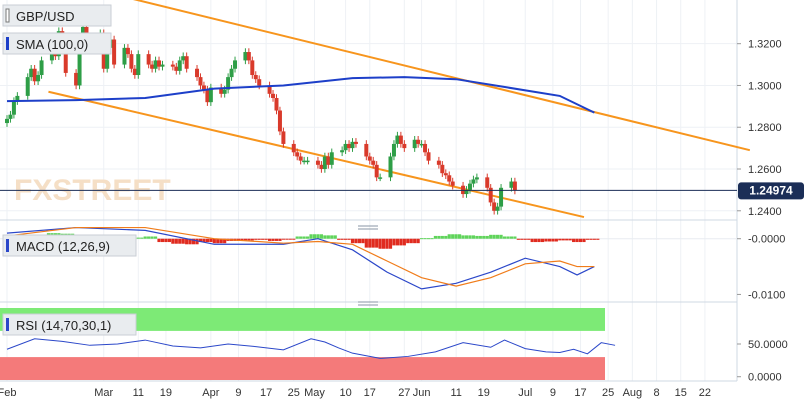  I want to click on y-tick-label: 1.3200, so click(765, 45).